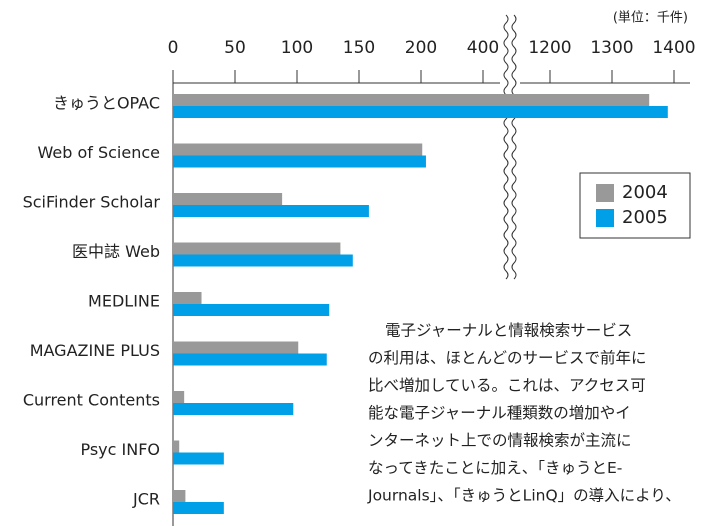 Image resolution: width=703 pixels, height=526 pixels. Describe the element at coordinates (99, 152) in the screenshot. I see `y-tick-label: Web of Science` at that location.